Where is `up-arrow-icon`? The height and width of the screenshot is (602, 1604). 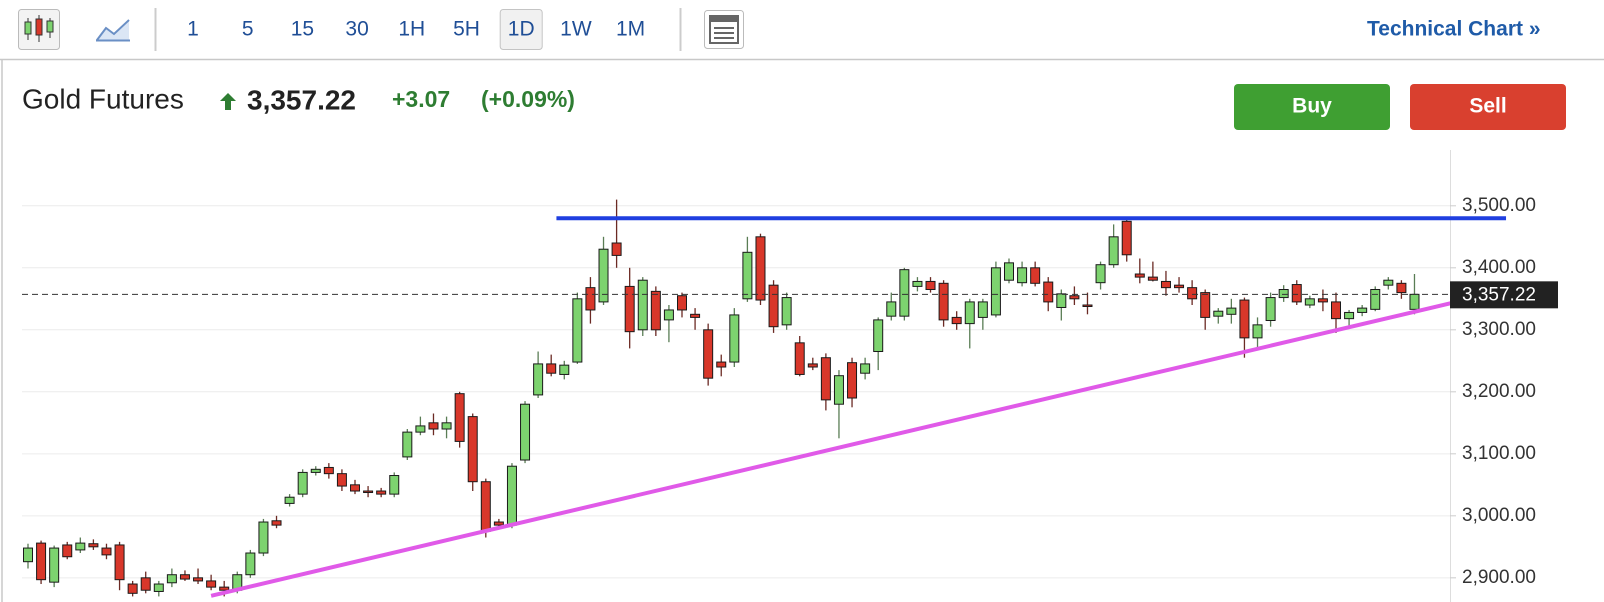
up-arrow-icon is located at coordinates (228, 101).